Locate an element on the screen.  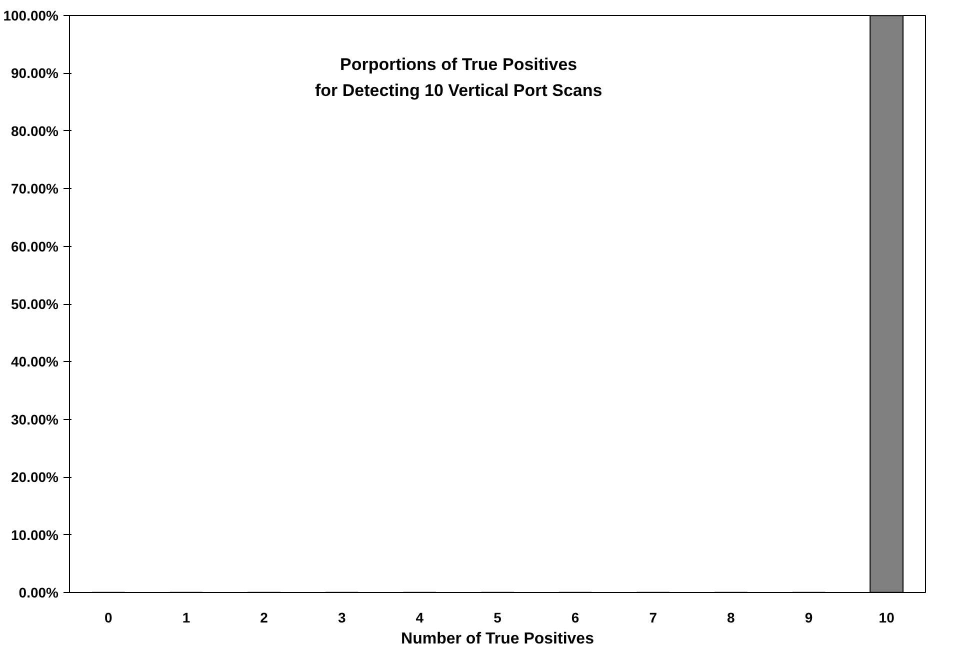
y-tick-label: 90.00% is located at coordinates (35, 73).